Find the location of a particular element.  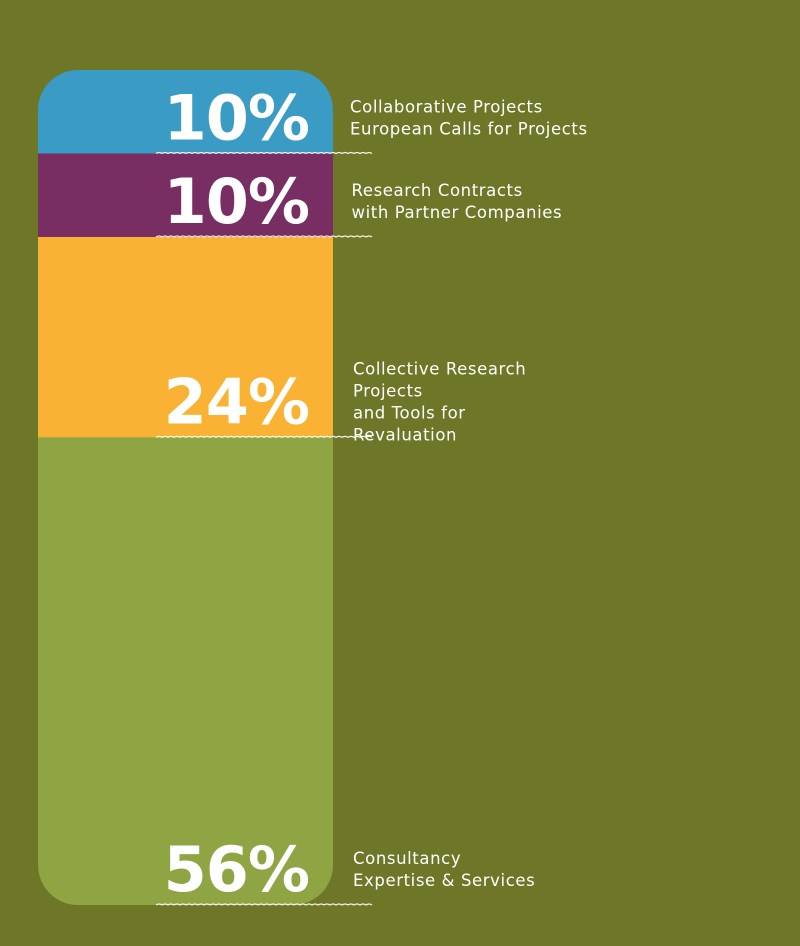

category-label-3-line-3: and Tools for is located at coordinates (409, 412).